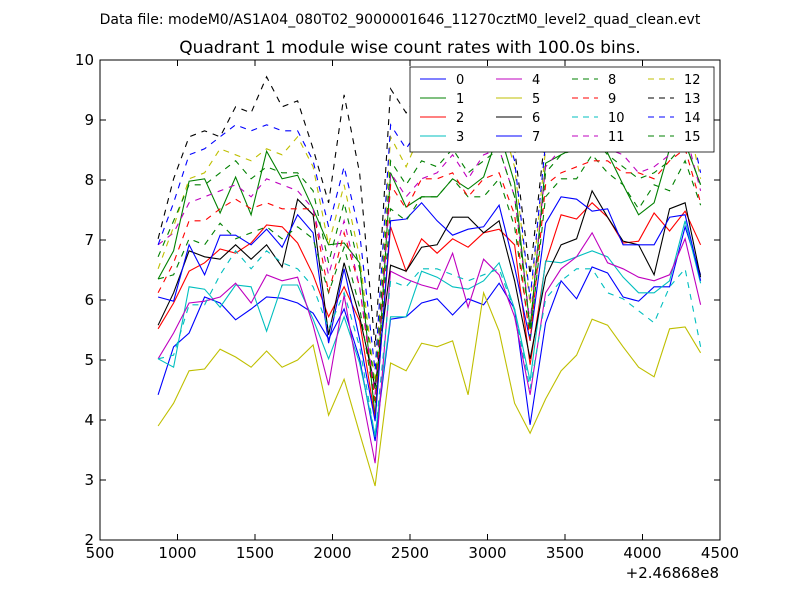 This screenshot has width=800, height=600. I want to click on y-tick-label: 4, so click(89, 420).